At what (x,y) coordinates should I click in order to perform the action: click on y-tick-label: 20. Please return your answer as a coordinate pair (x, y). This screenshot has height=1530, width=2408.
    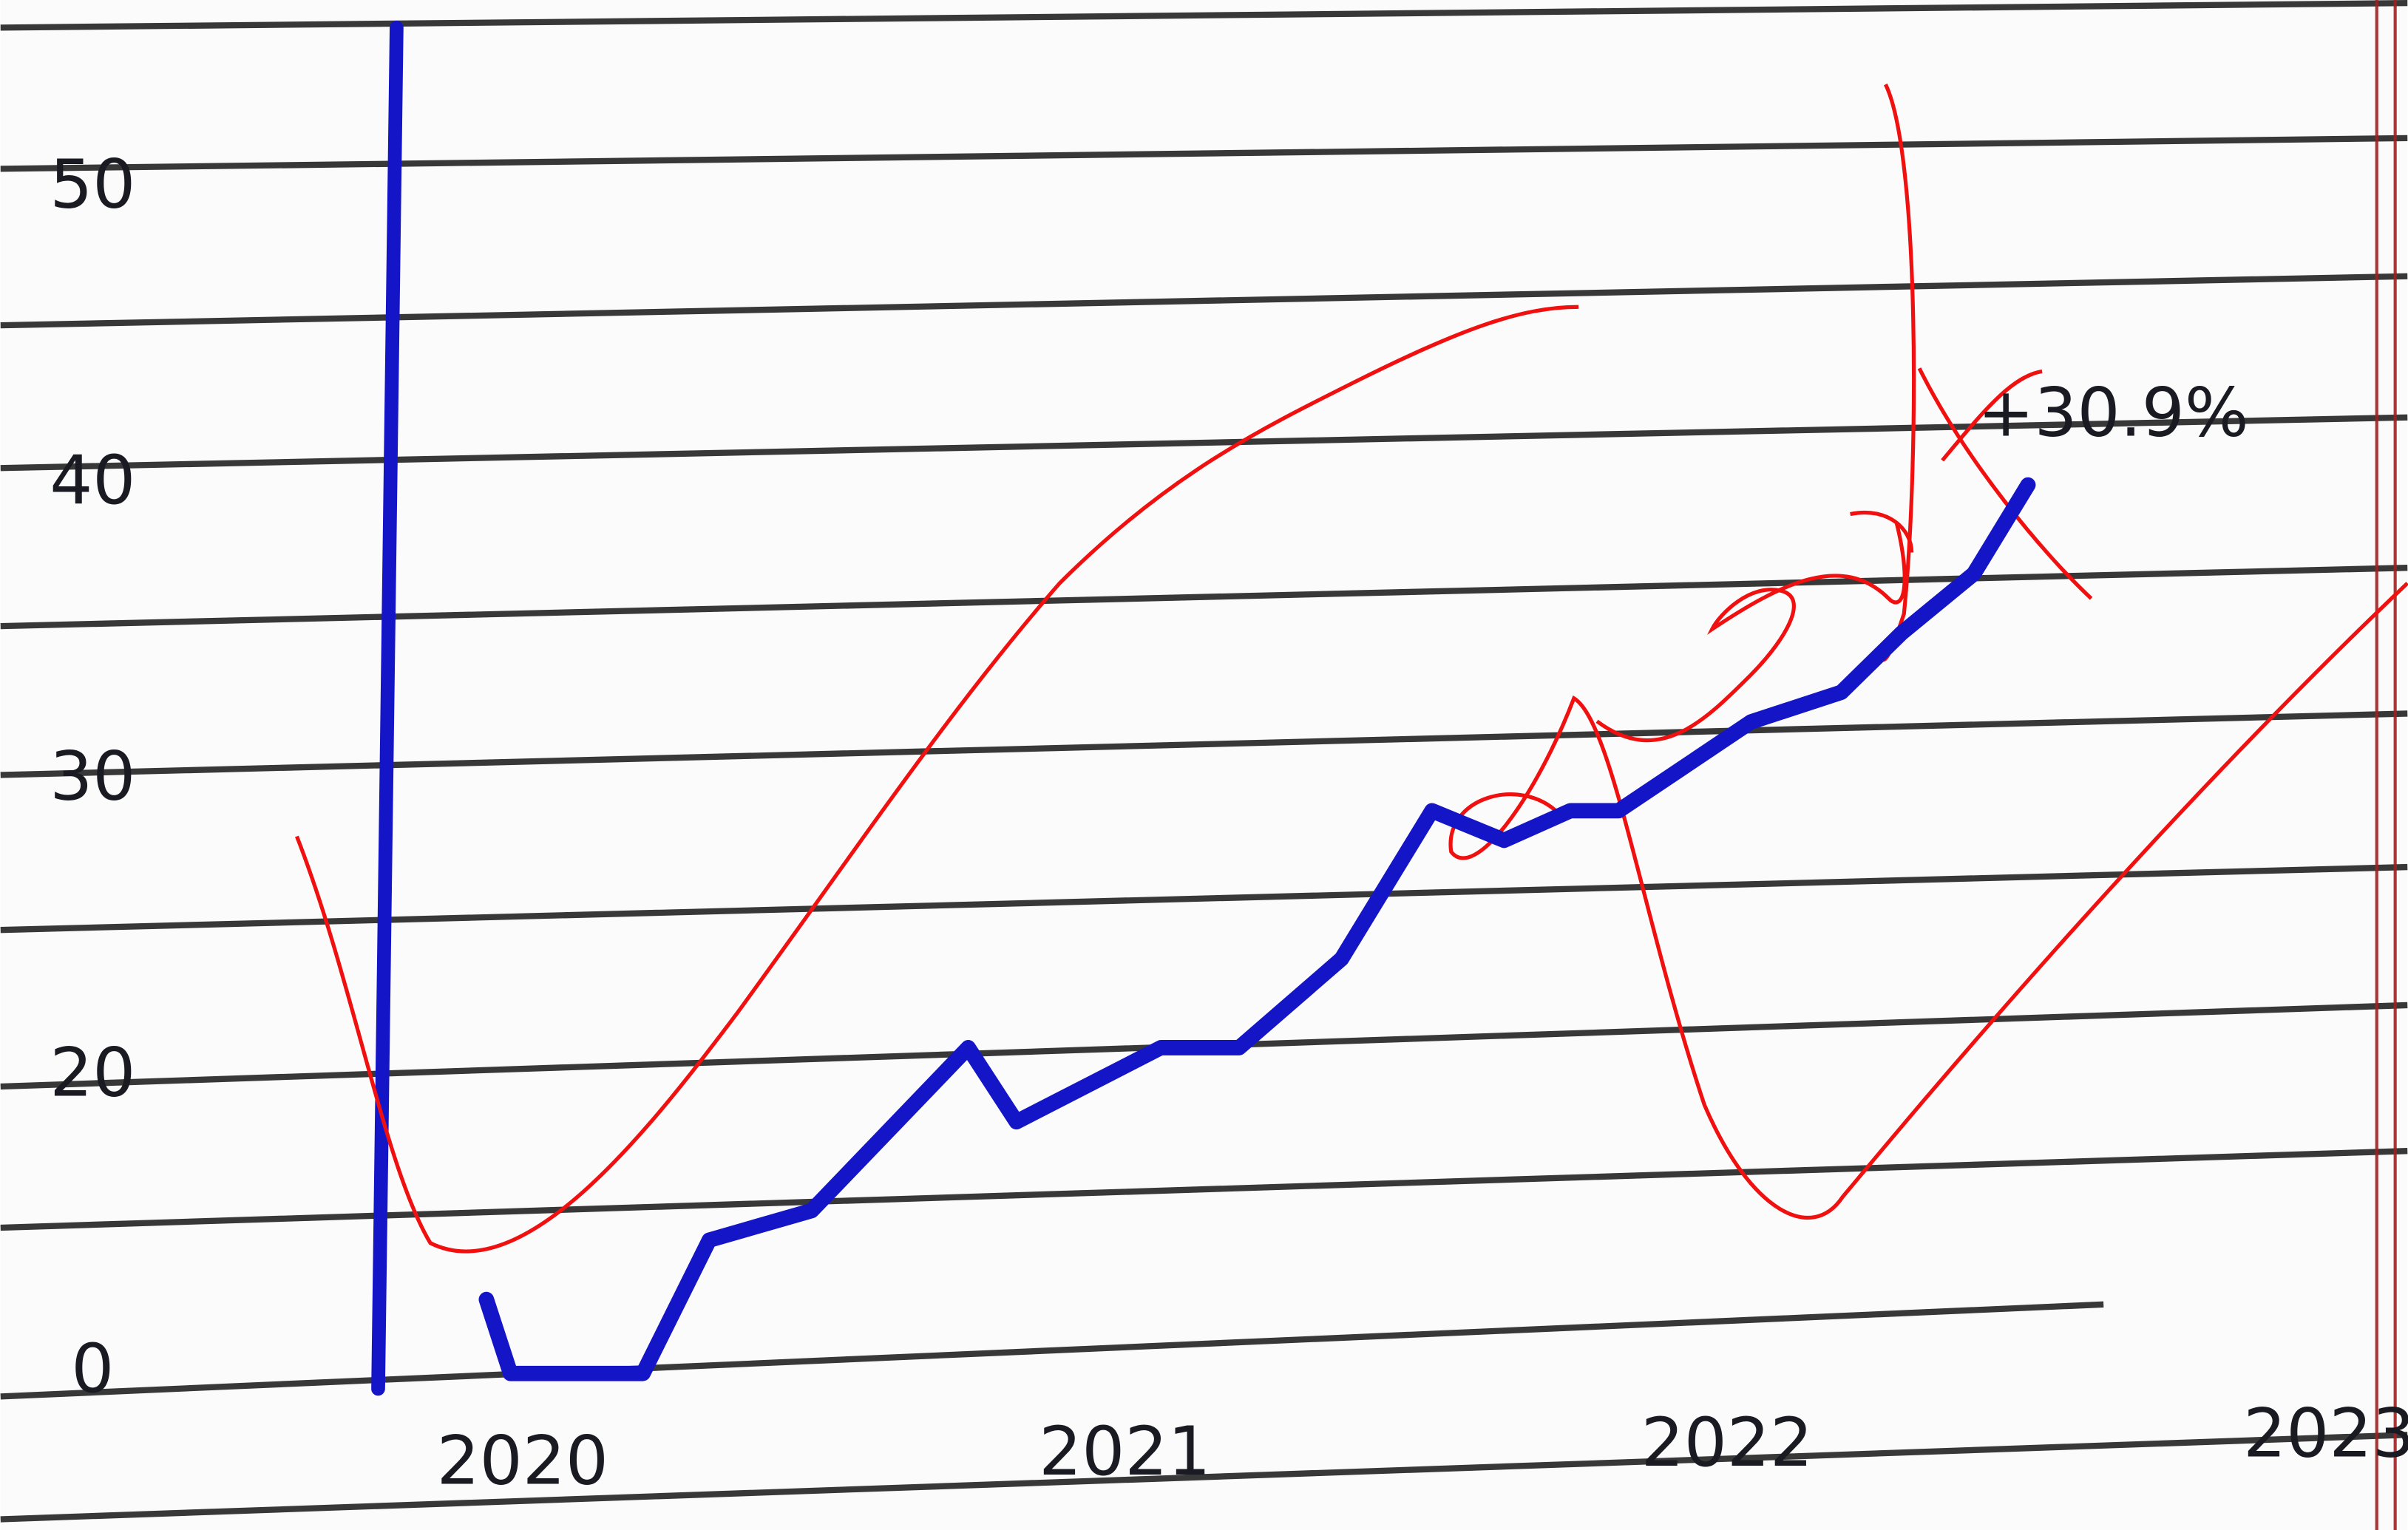
    Looking at the image, I should click on (92, 1072).